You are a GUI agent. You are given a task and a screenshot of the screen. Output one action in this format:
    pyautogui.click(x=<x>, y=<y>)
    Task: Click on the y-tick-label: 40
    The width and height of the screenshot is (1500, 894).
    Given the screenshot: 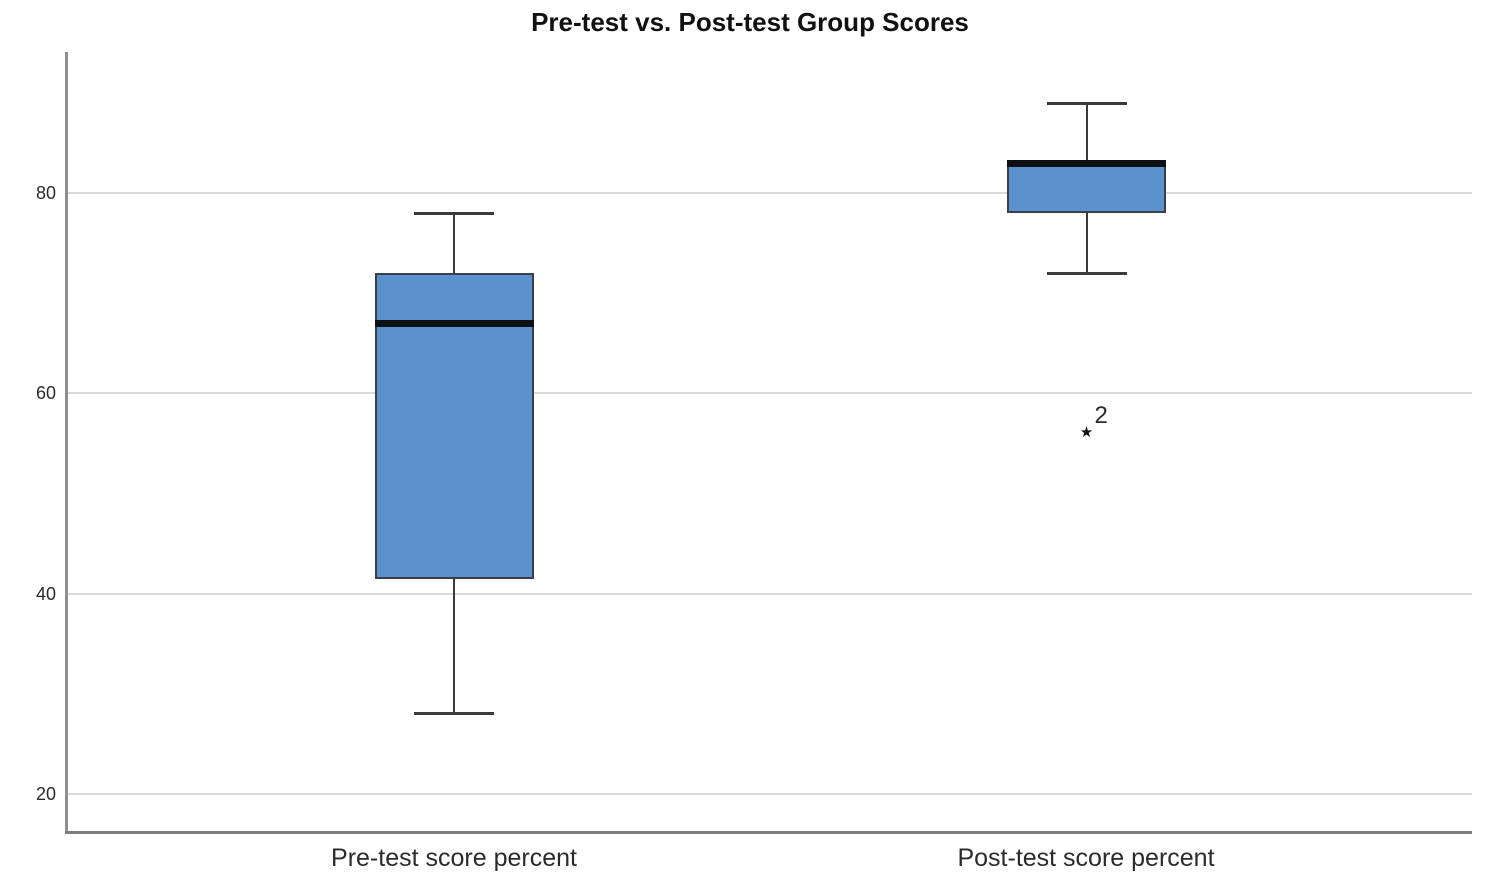 What is the action you would take?
    pyautogui.click(x=45, y=593)
    